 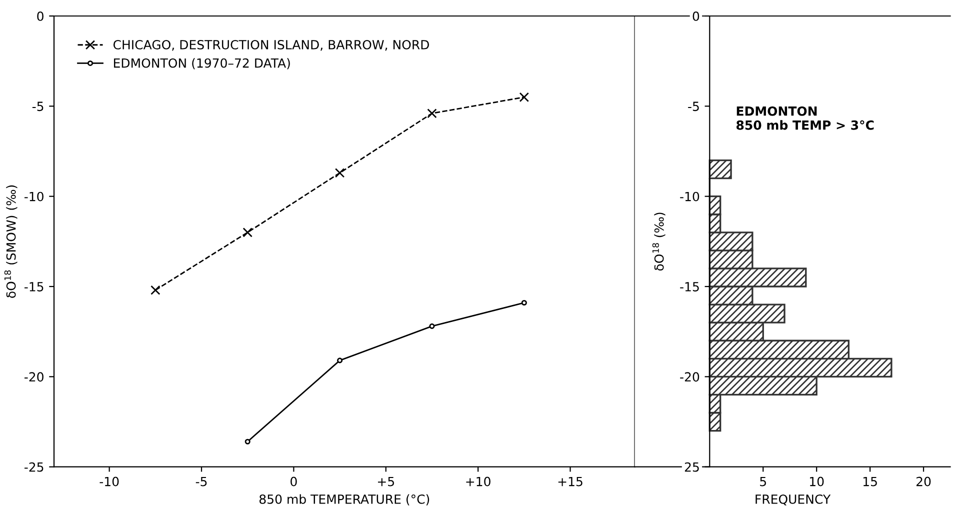 What do you see at coordinates (109, 481) in the screenshot?
I see `x-tick-label: -10` at bounding box center [109, 481].